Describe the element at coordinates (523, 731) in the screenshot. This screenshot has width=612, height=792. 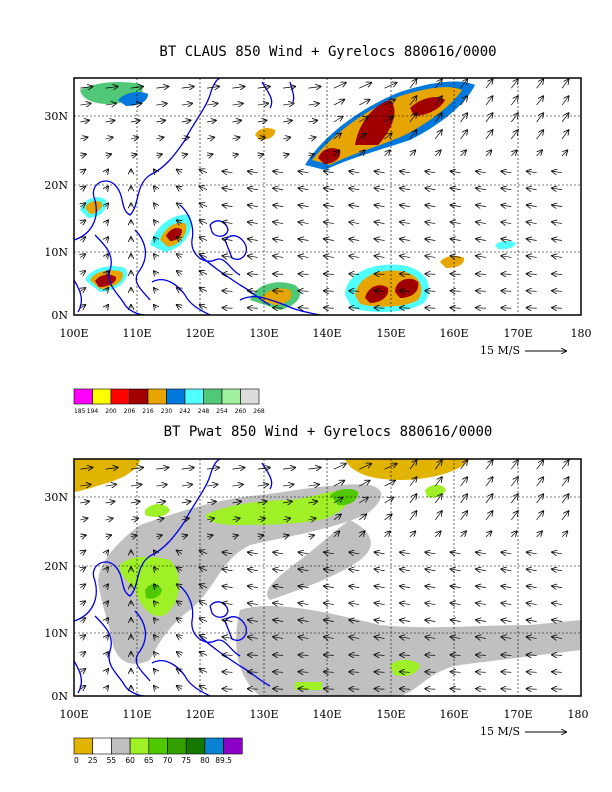
I see `scale-vector: 15 M/S` at that location.